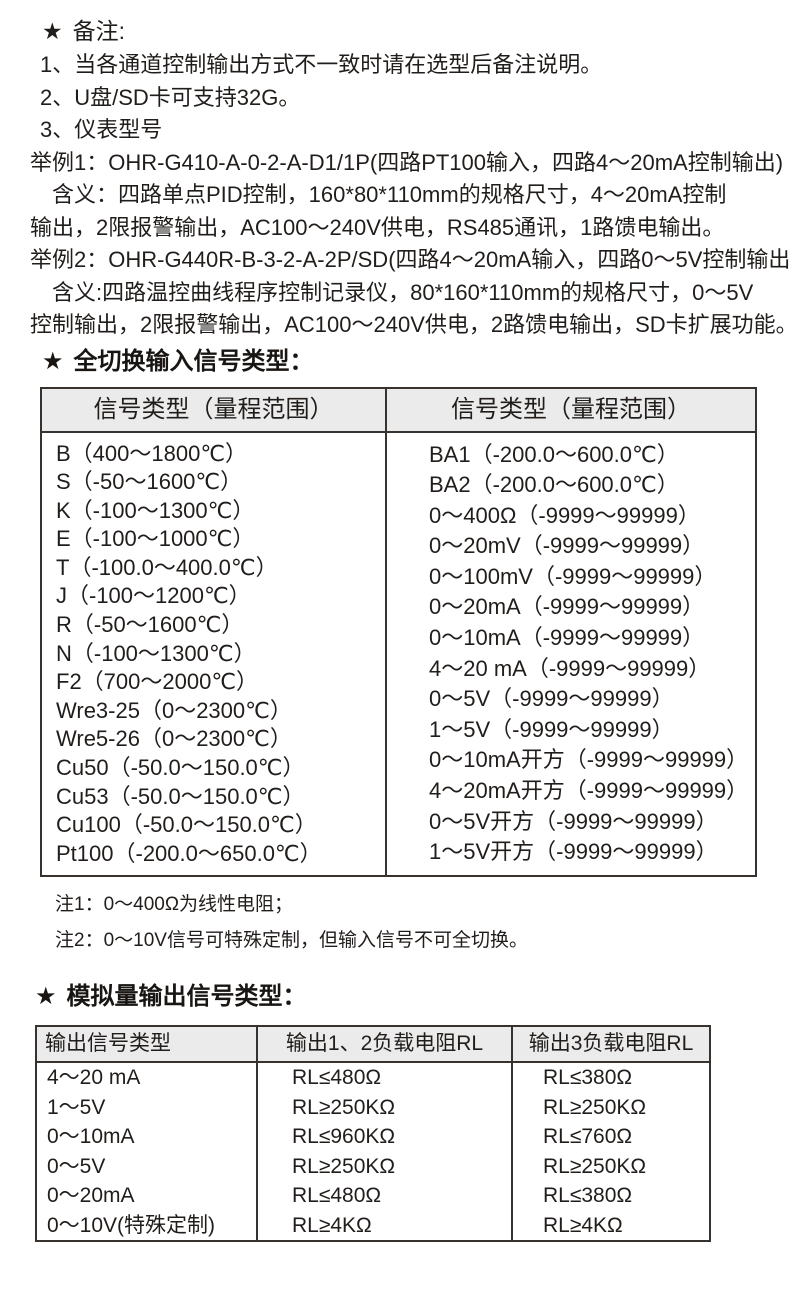 This screenshot has width=790, height=1314. What do you see at coordinates (573, 852) in the screenshot?
I see `table-row: 1～5V开方（-9999～99999）` at bounding box center [573, 852].